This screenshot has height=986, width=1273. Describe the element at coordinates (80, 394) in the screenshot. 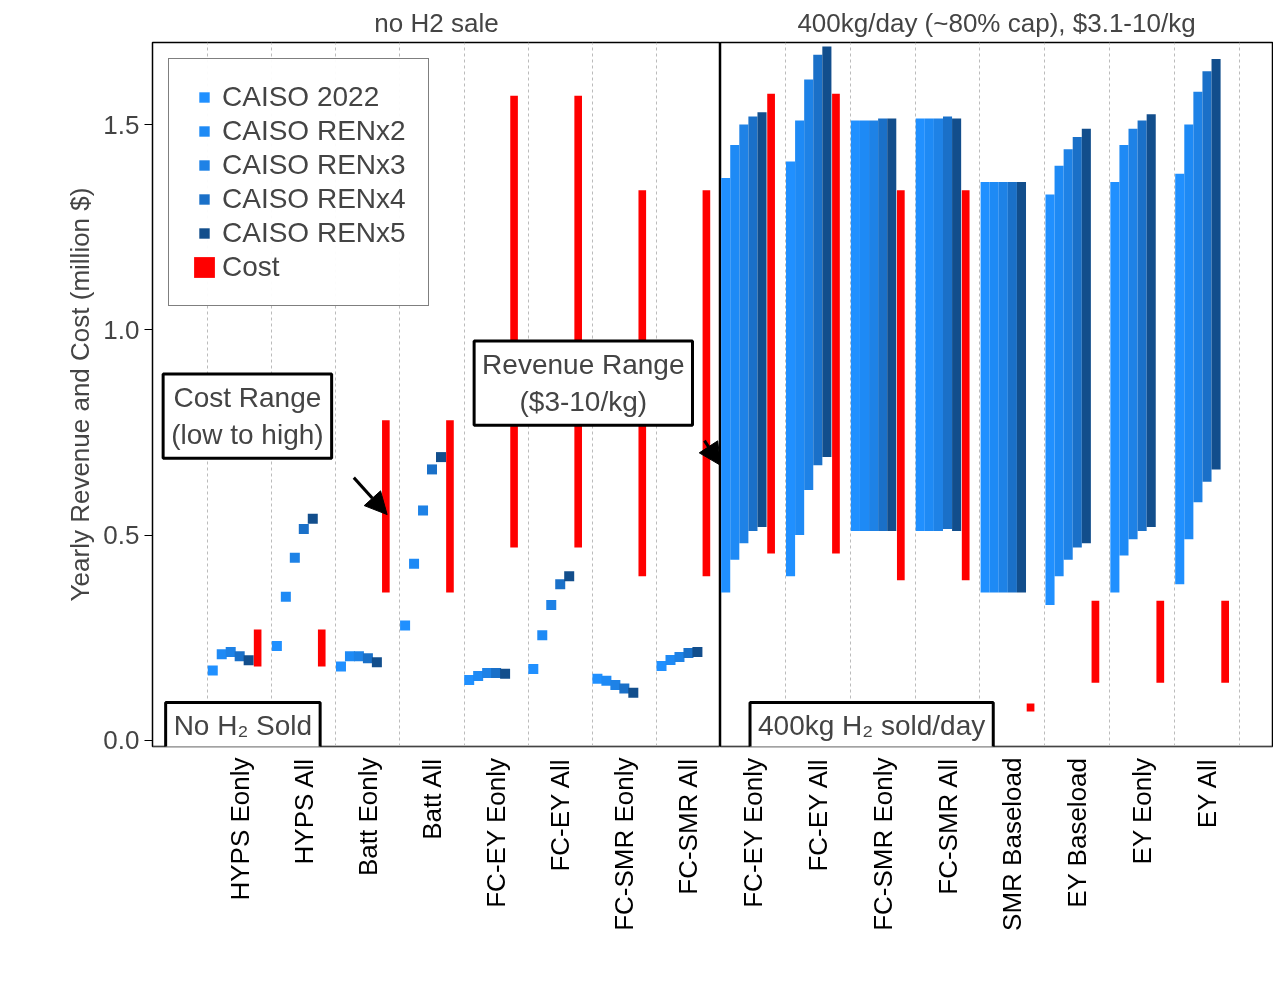

I see `y-axis-title: Yearly Revenue and Cost (million $)` at that location.